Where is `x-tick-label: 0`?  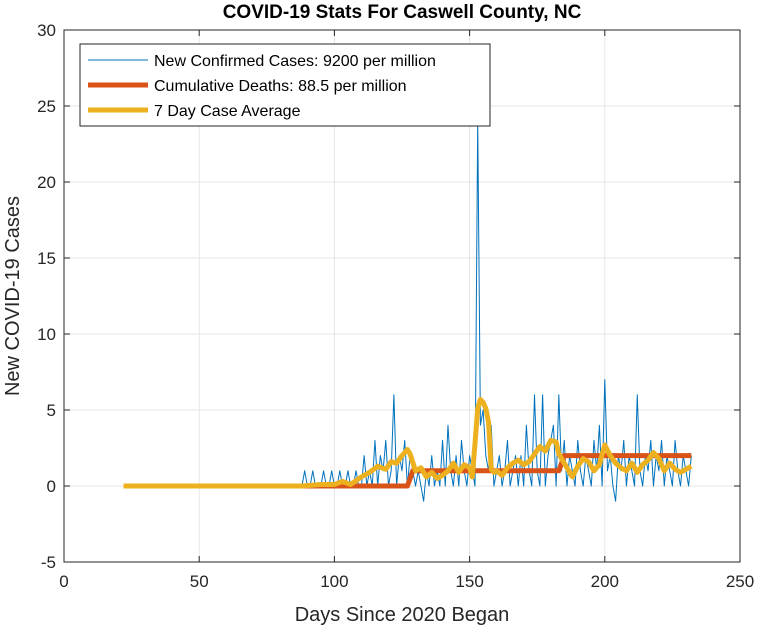 x-tick-label: 0 is located at coordinates (63, 581).